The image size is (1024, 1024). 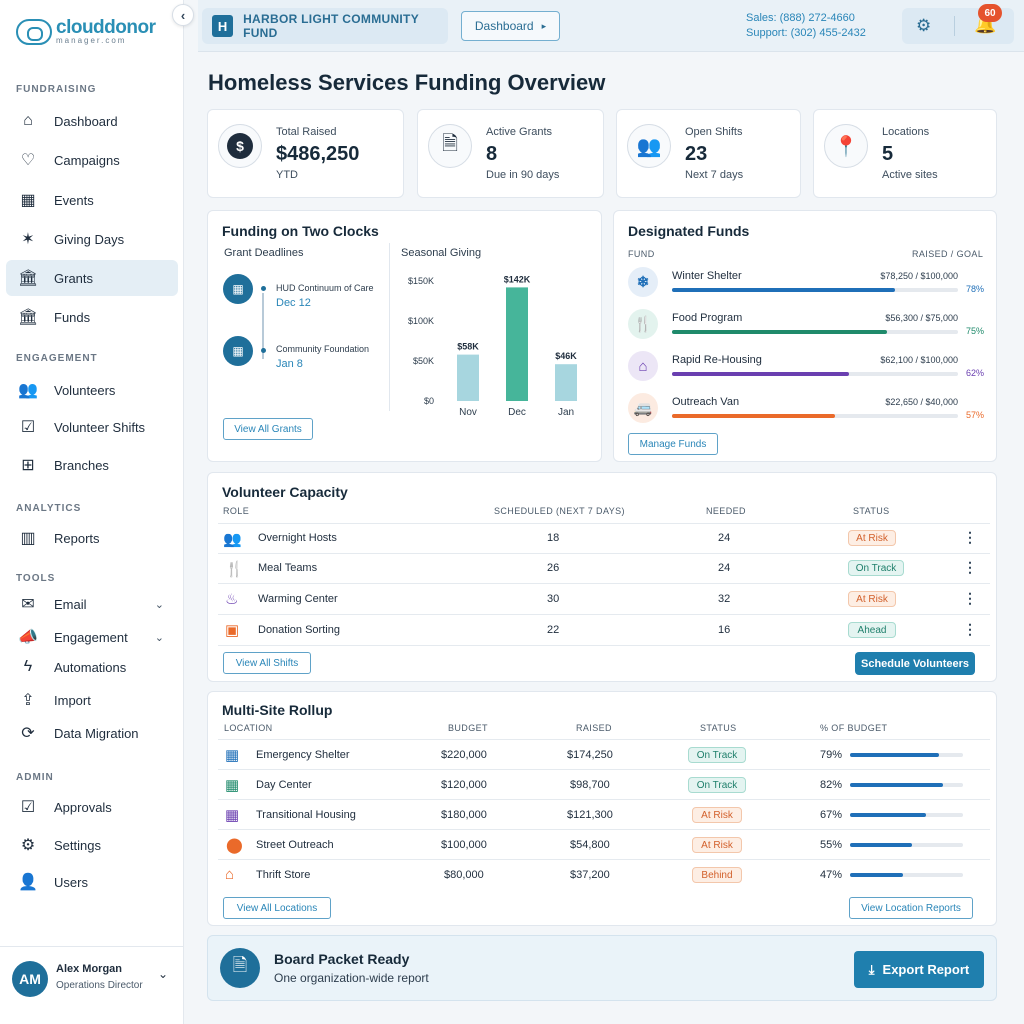 I want to click on sidebar-item-settings: ⚙ Settings, so click(x=92, y=845).